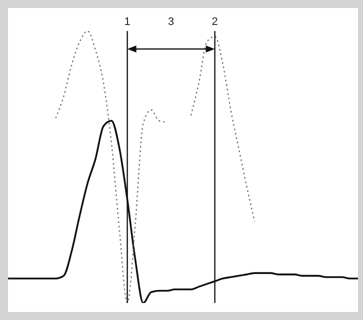 The image size is (363, 320). What do you see at coordinates (127, 22) in the screenshot?
I see `text: 1` at bounding box center [127, 22].